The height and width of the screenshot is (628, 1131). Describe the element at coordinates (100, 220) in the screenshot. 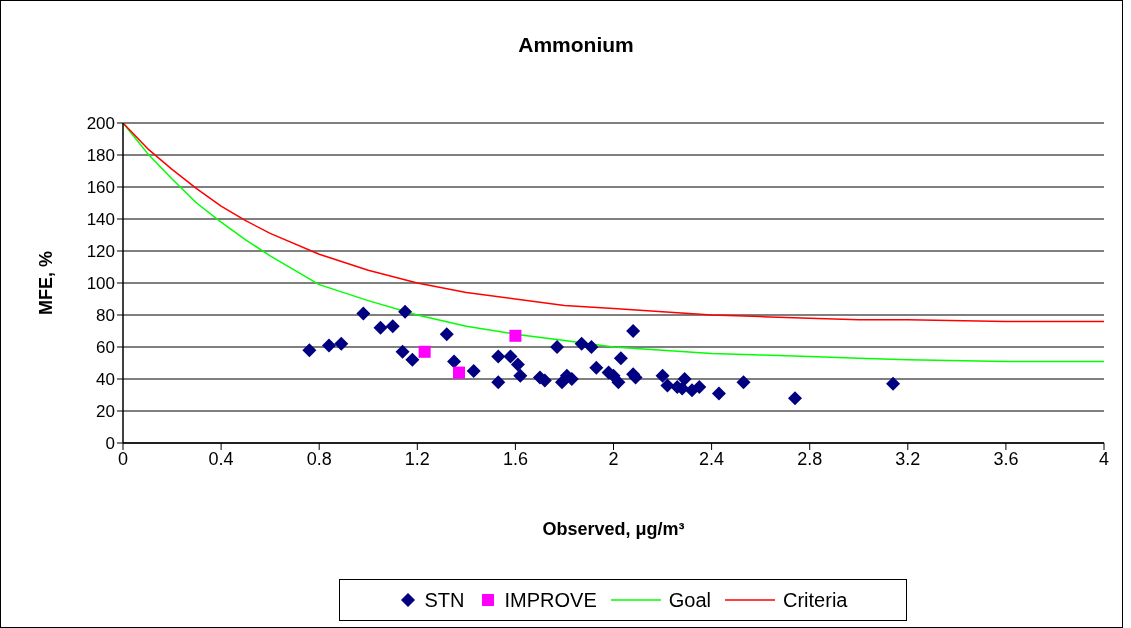

I see `y-tick-label: 140` at that location.